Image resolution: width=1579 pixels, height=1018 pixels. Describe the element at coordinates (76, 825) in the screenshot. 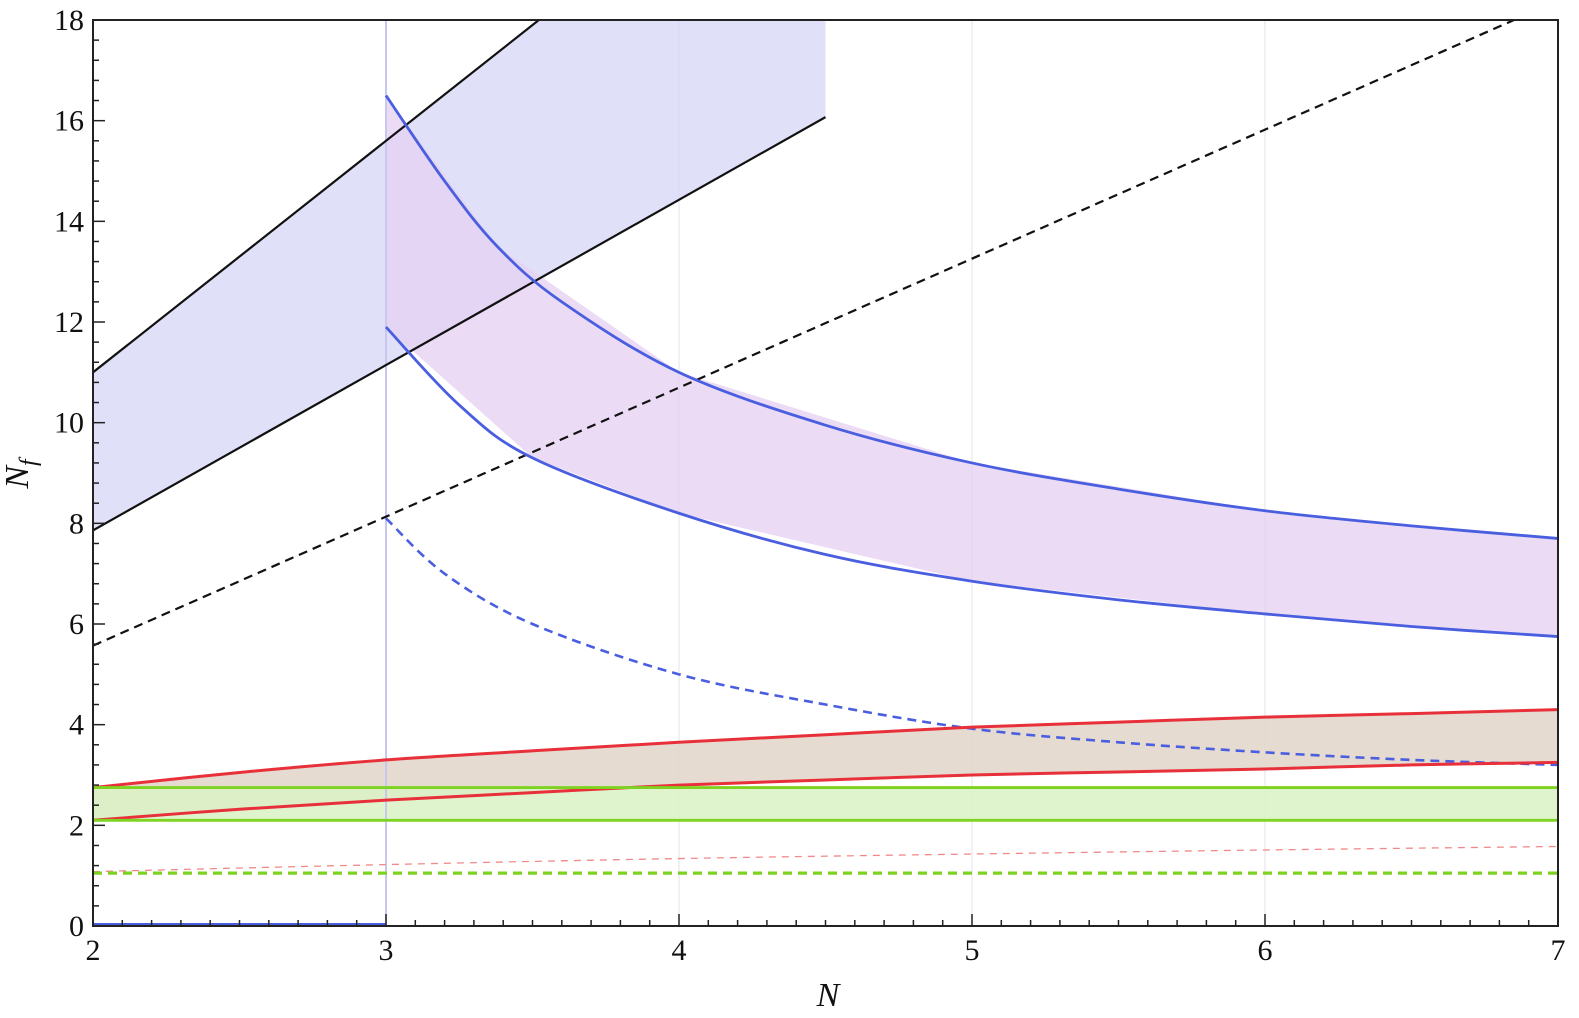

I see `y-tick-label-2: 2` at that location.